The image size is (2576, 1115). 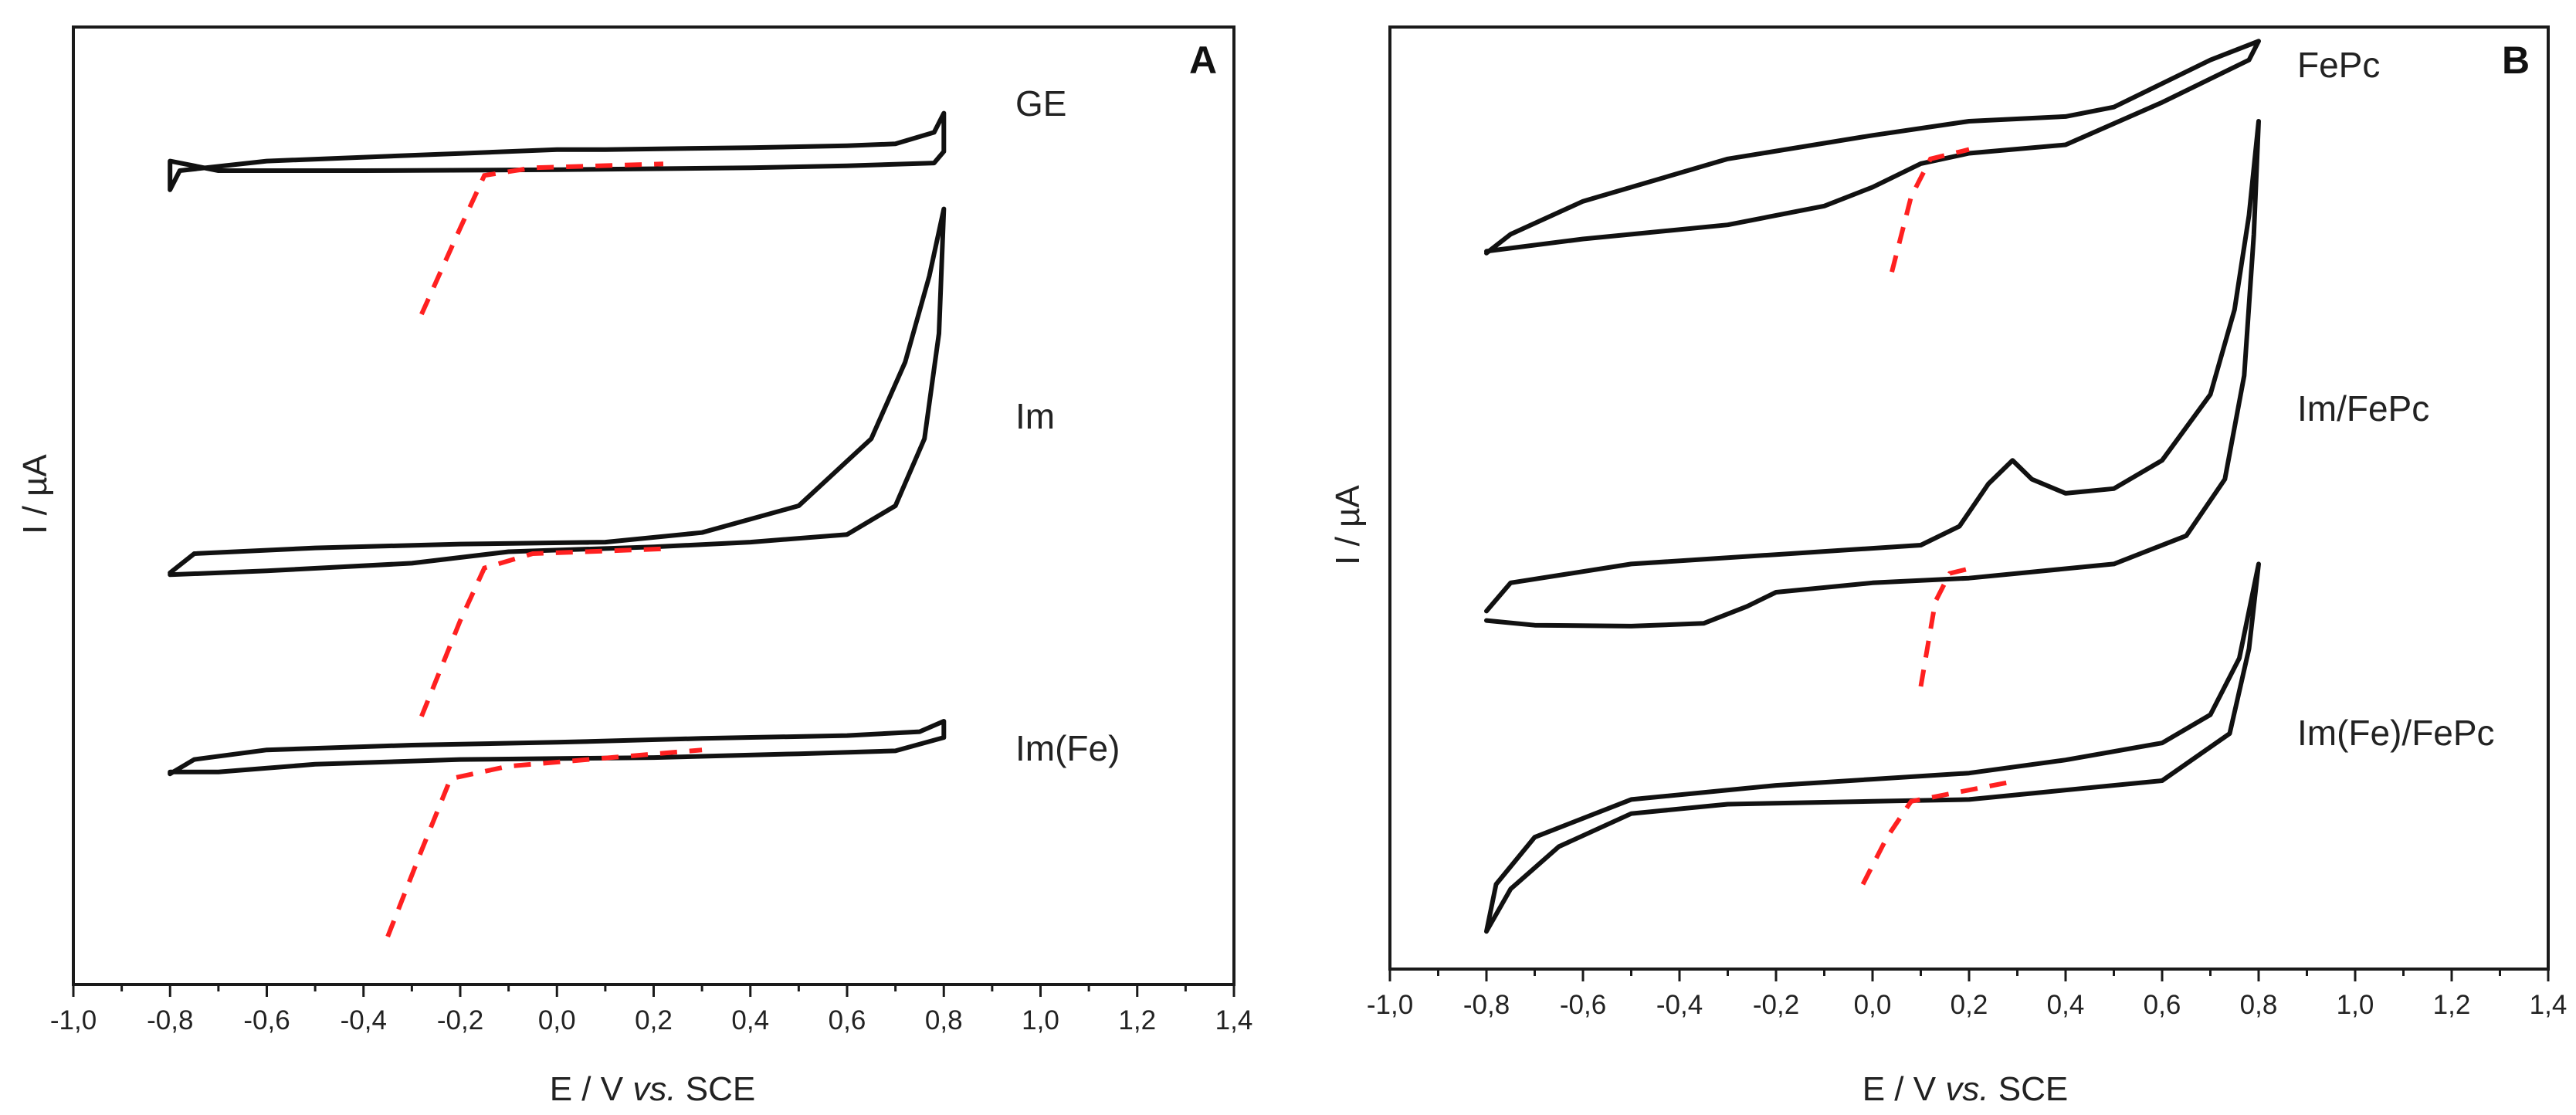 I want to click on curve-label: Im(Fe), so click(x=1067, y=748).